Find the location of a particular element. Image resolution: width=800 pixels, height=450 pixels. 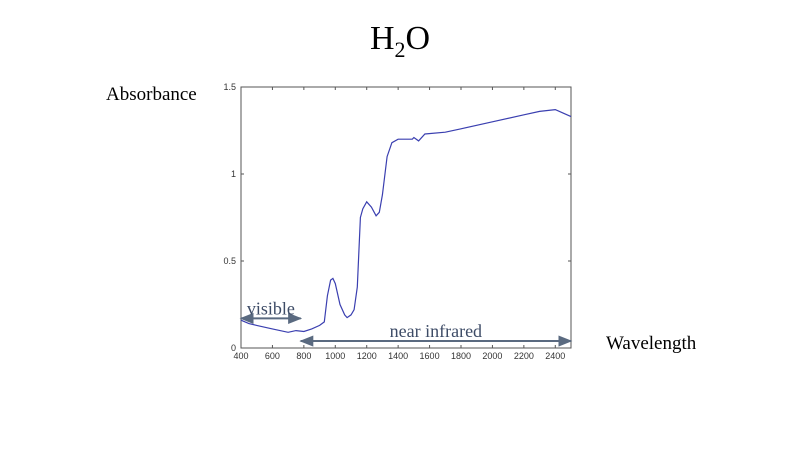

y-axis-label: Absorbance is located at coordinates (151, 94).